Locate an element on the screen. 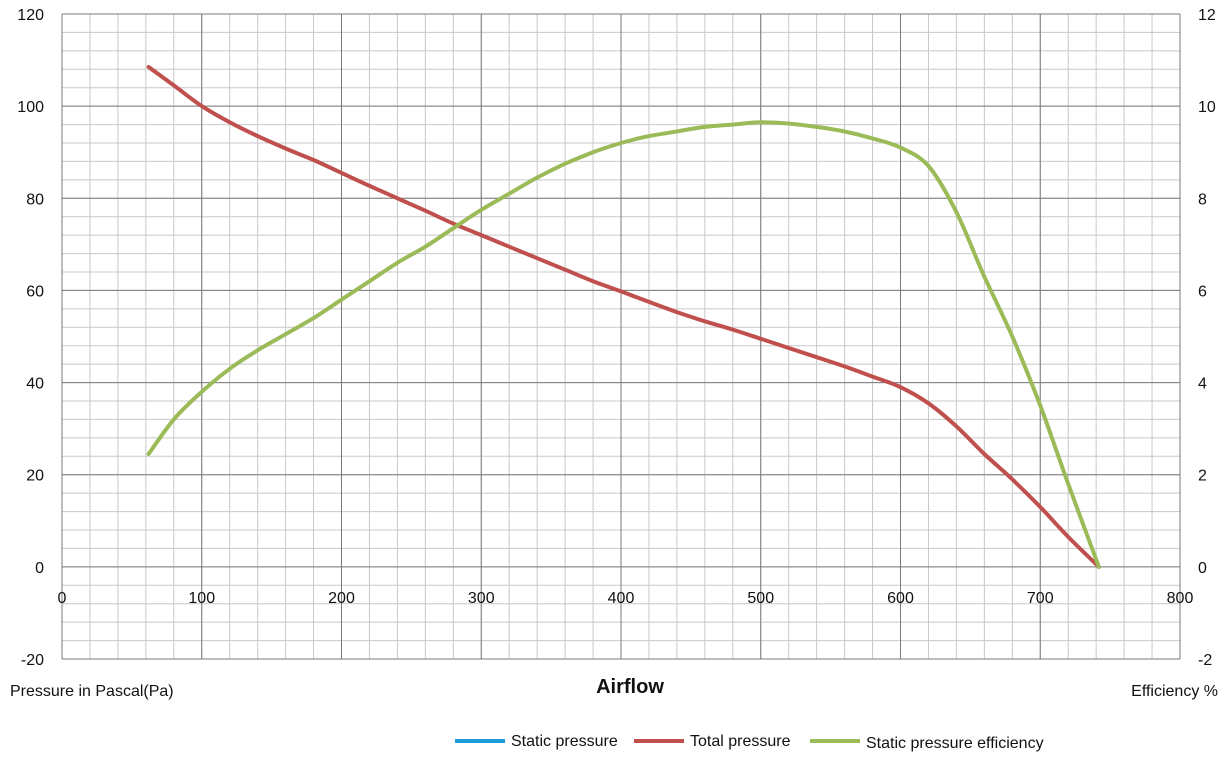 The height and width of the screenshot is (758, 1232). y-tick-label: 40 is located at coordinates (35, 384).